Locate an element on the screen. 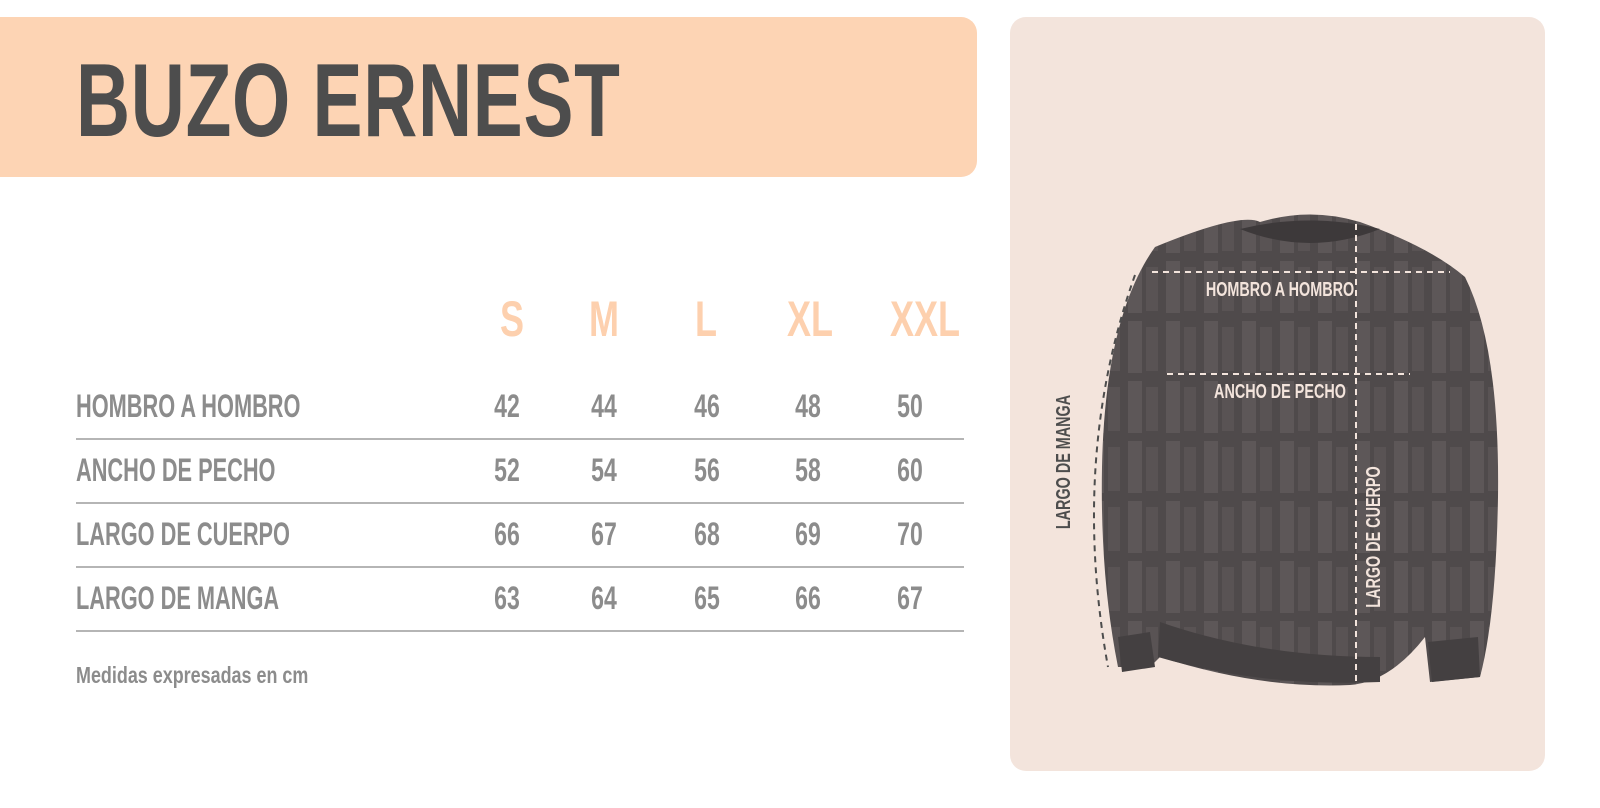 The image size is (1600, 808). cell-xl: 48 is located at coordinates (808, 406).